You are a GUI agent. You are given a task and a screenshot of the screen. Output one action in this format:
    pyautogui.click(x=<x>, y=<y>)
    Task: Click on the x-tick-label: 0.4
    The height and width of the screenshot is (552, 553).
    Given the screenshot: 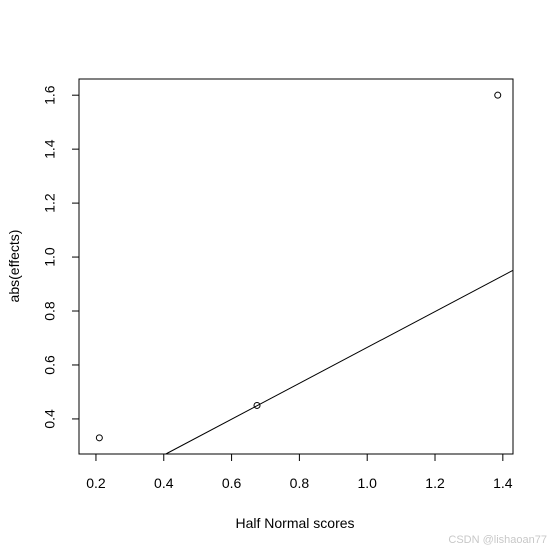 What is the action you would take?
    pyautogui.click(x=164, y=483)
    